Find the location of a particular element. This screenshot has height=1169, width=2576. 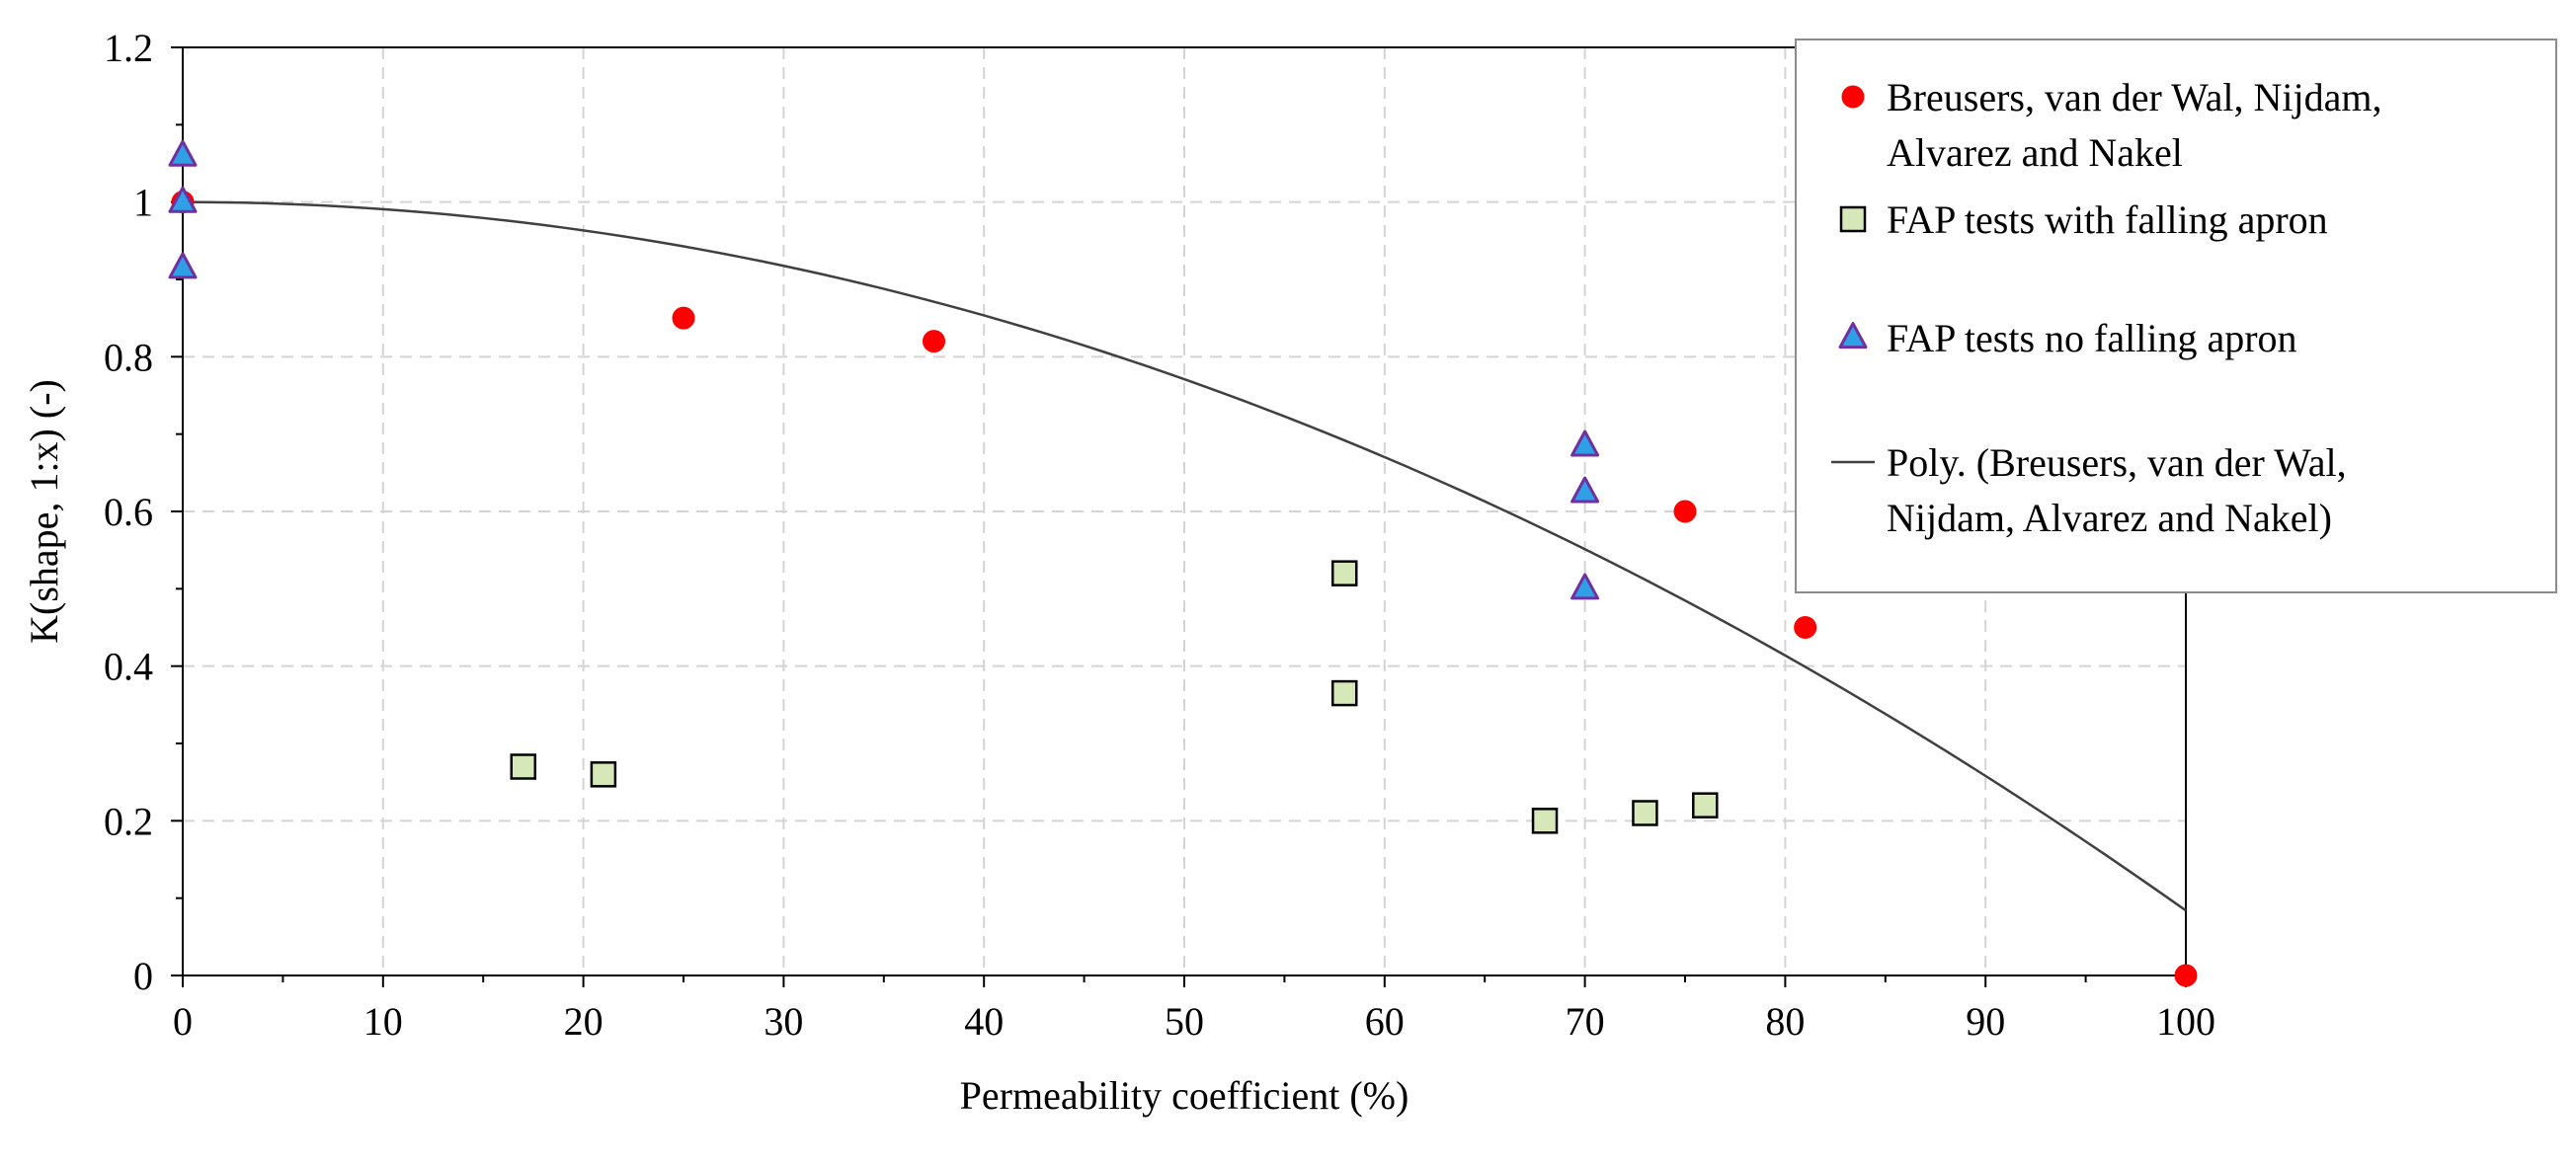

legend-label-3-1: Nijdam, Alvarez and Nakel) is located at coordinates (2109, 518).